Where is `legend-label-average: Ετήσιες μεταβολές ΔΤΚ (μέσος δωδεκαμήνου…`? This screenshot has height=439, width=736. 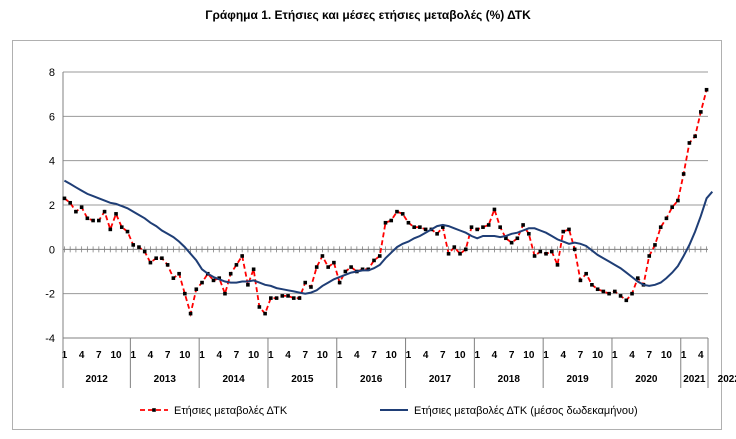
legend-label-average: Ετήσιες μεταβολές ΔΤΚ (μέσος δωδεκαμήνου… is located at coordinates (526, 411).